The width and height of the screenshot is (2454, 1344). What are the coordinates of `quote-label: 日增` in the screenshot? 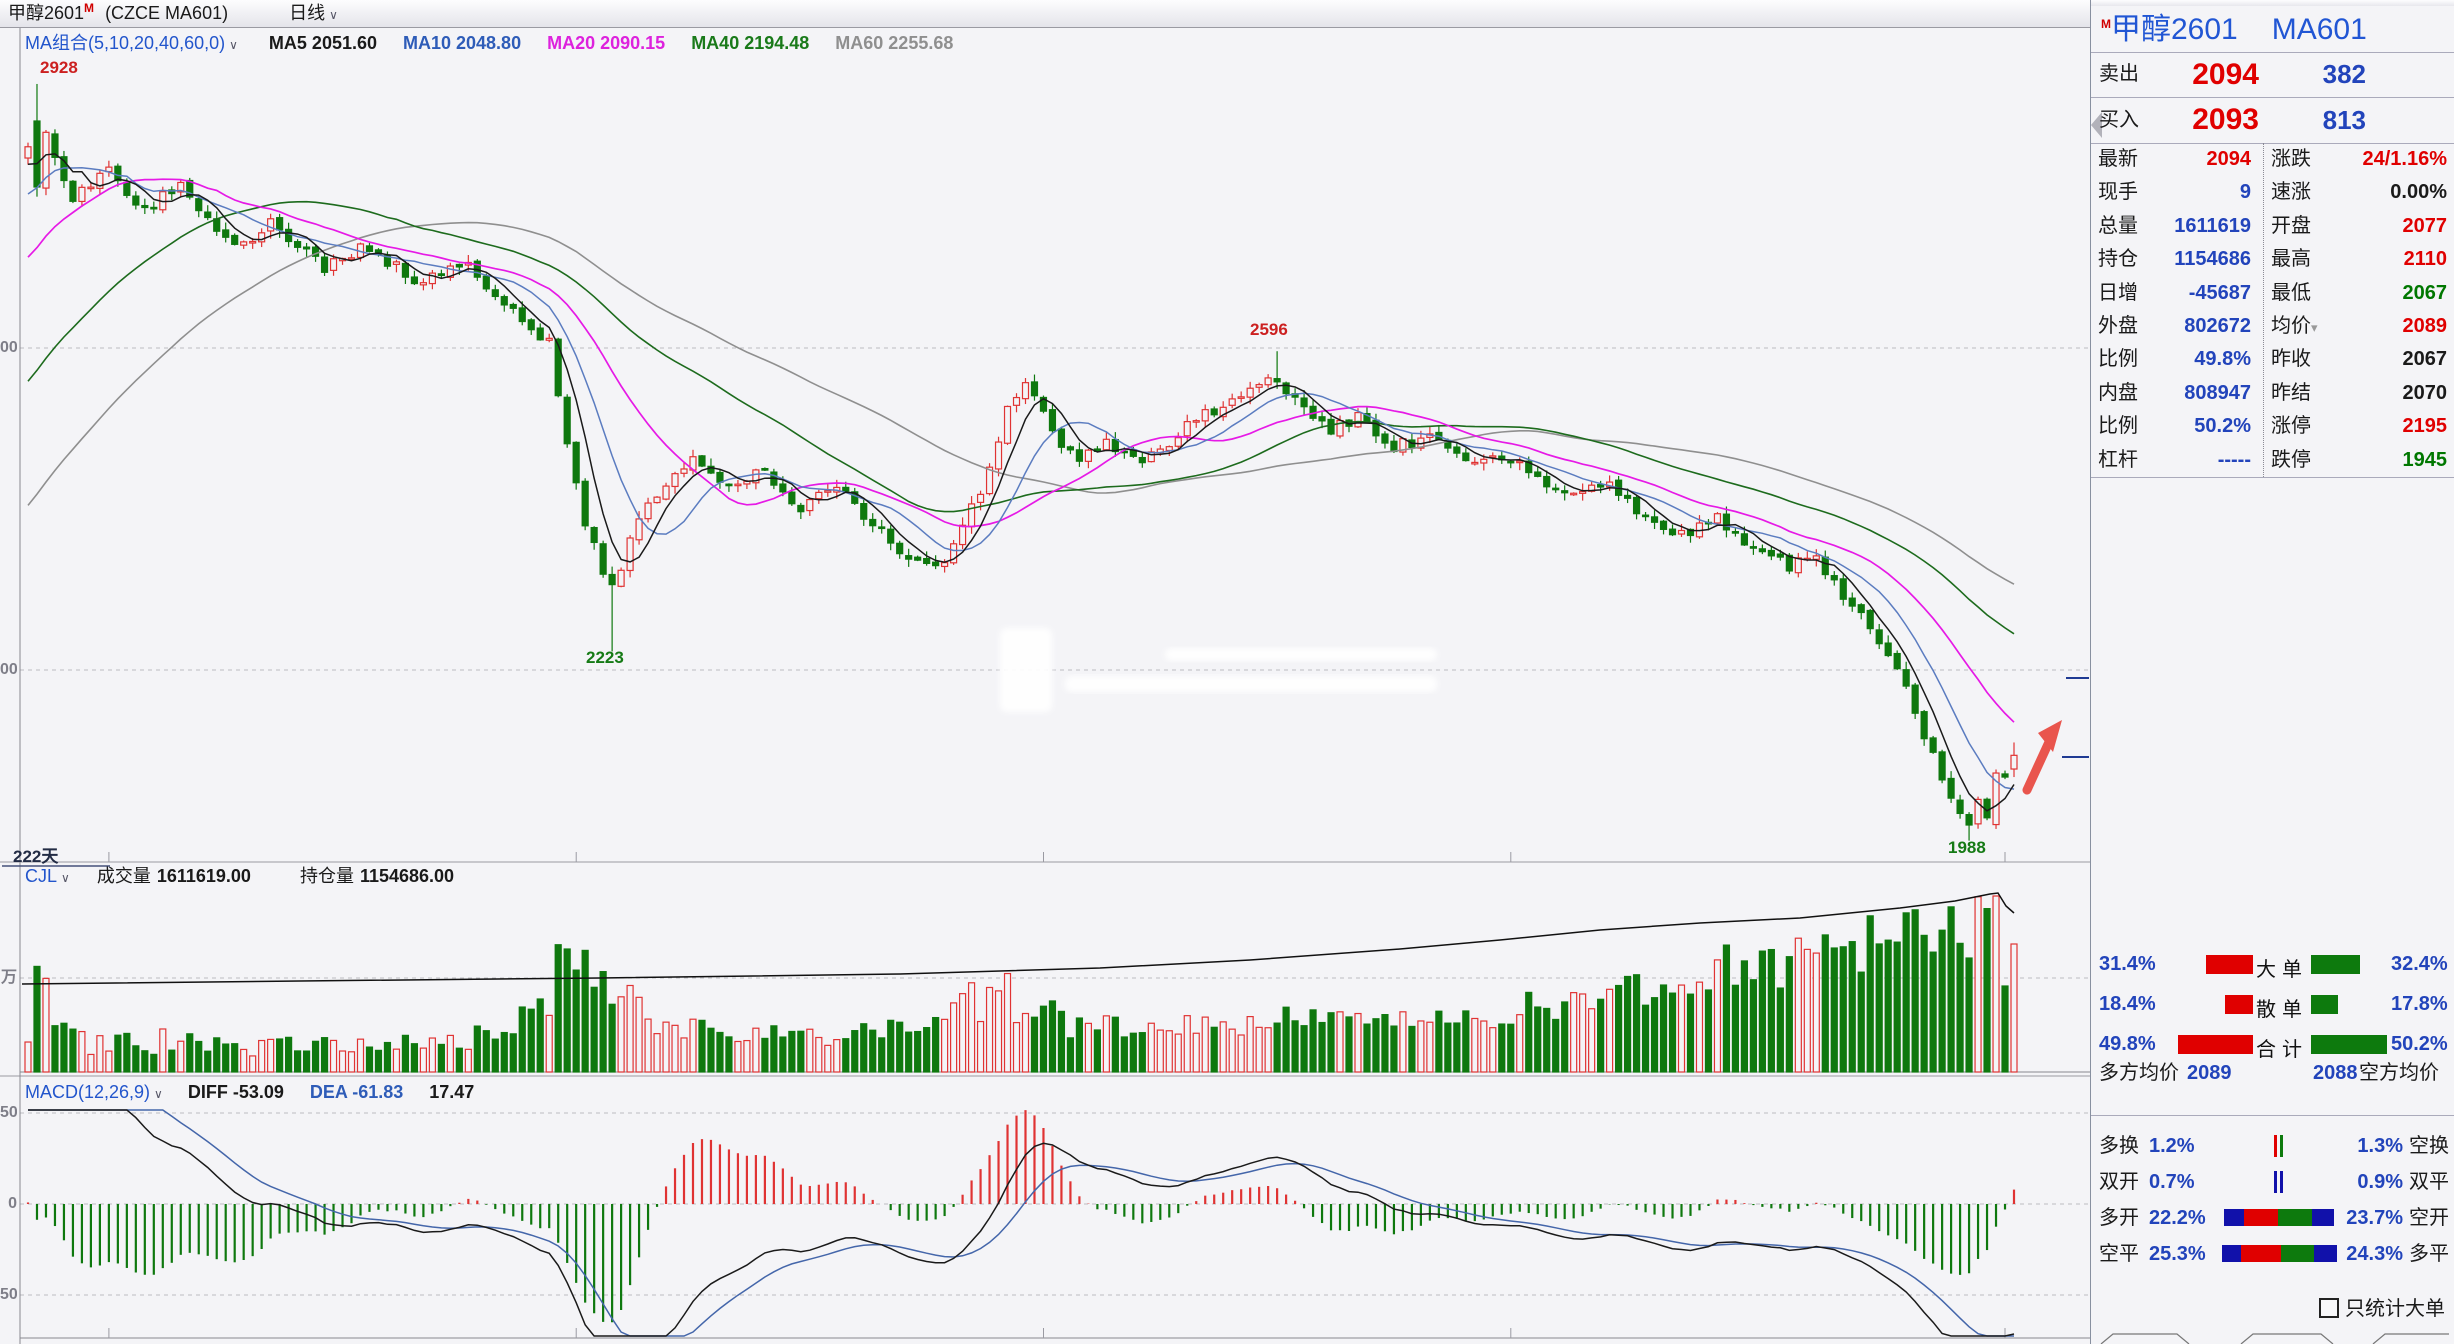 It's located at (2118, 292).